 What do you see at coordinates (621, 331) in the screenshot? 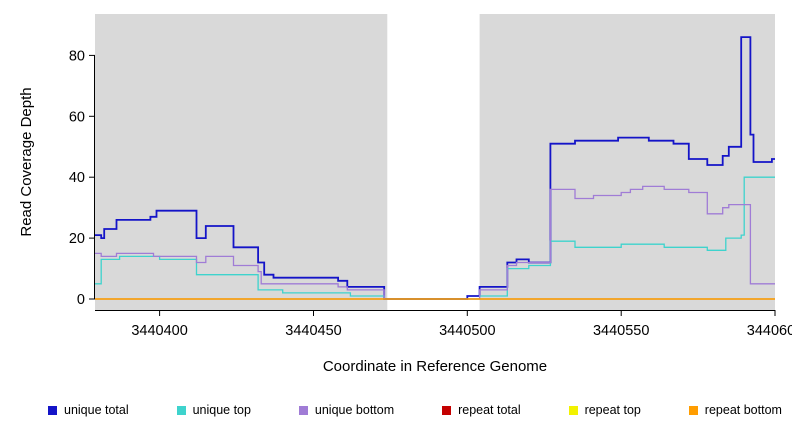
I see `x-tick-label: 3440550` at bounding box center [621, 331].